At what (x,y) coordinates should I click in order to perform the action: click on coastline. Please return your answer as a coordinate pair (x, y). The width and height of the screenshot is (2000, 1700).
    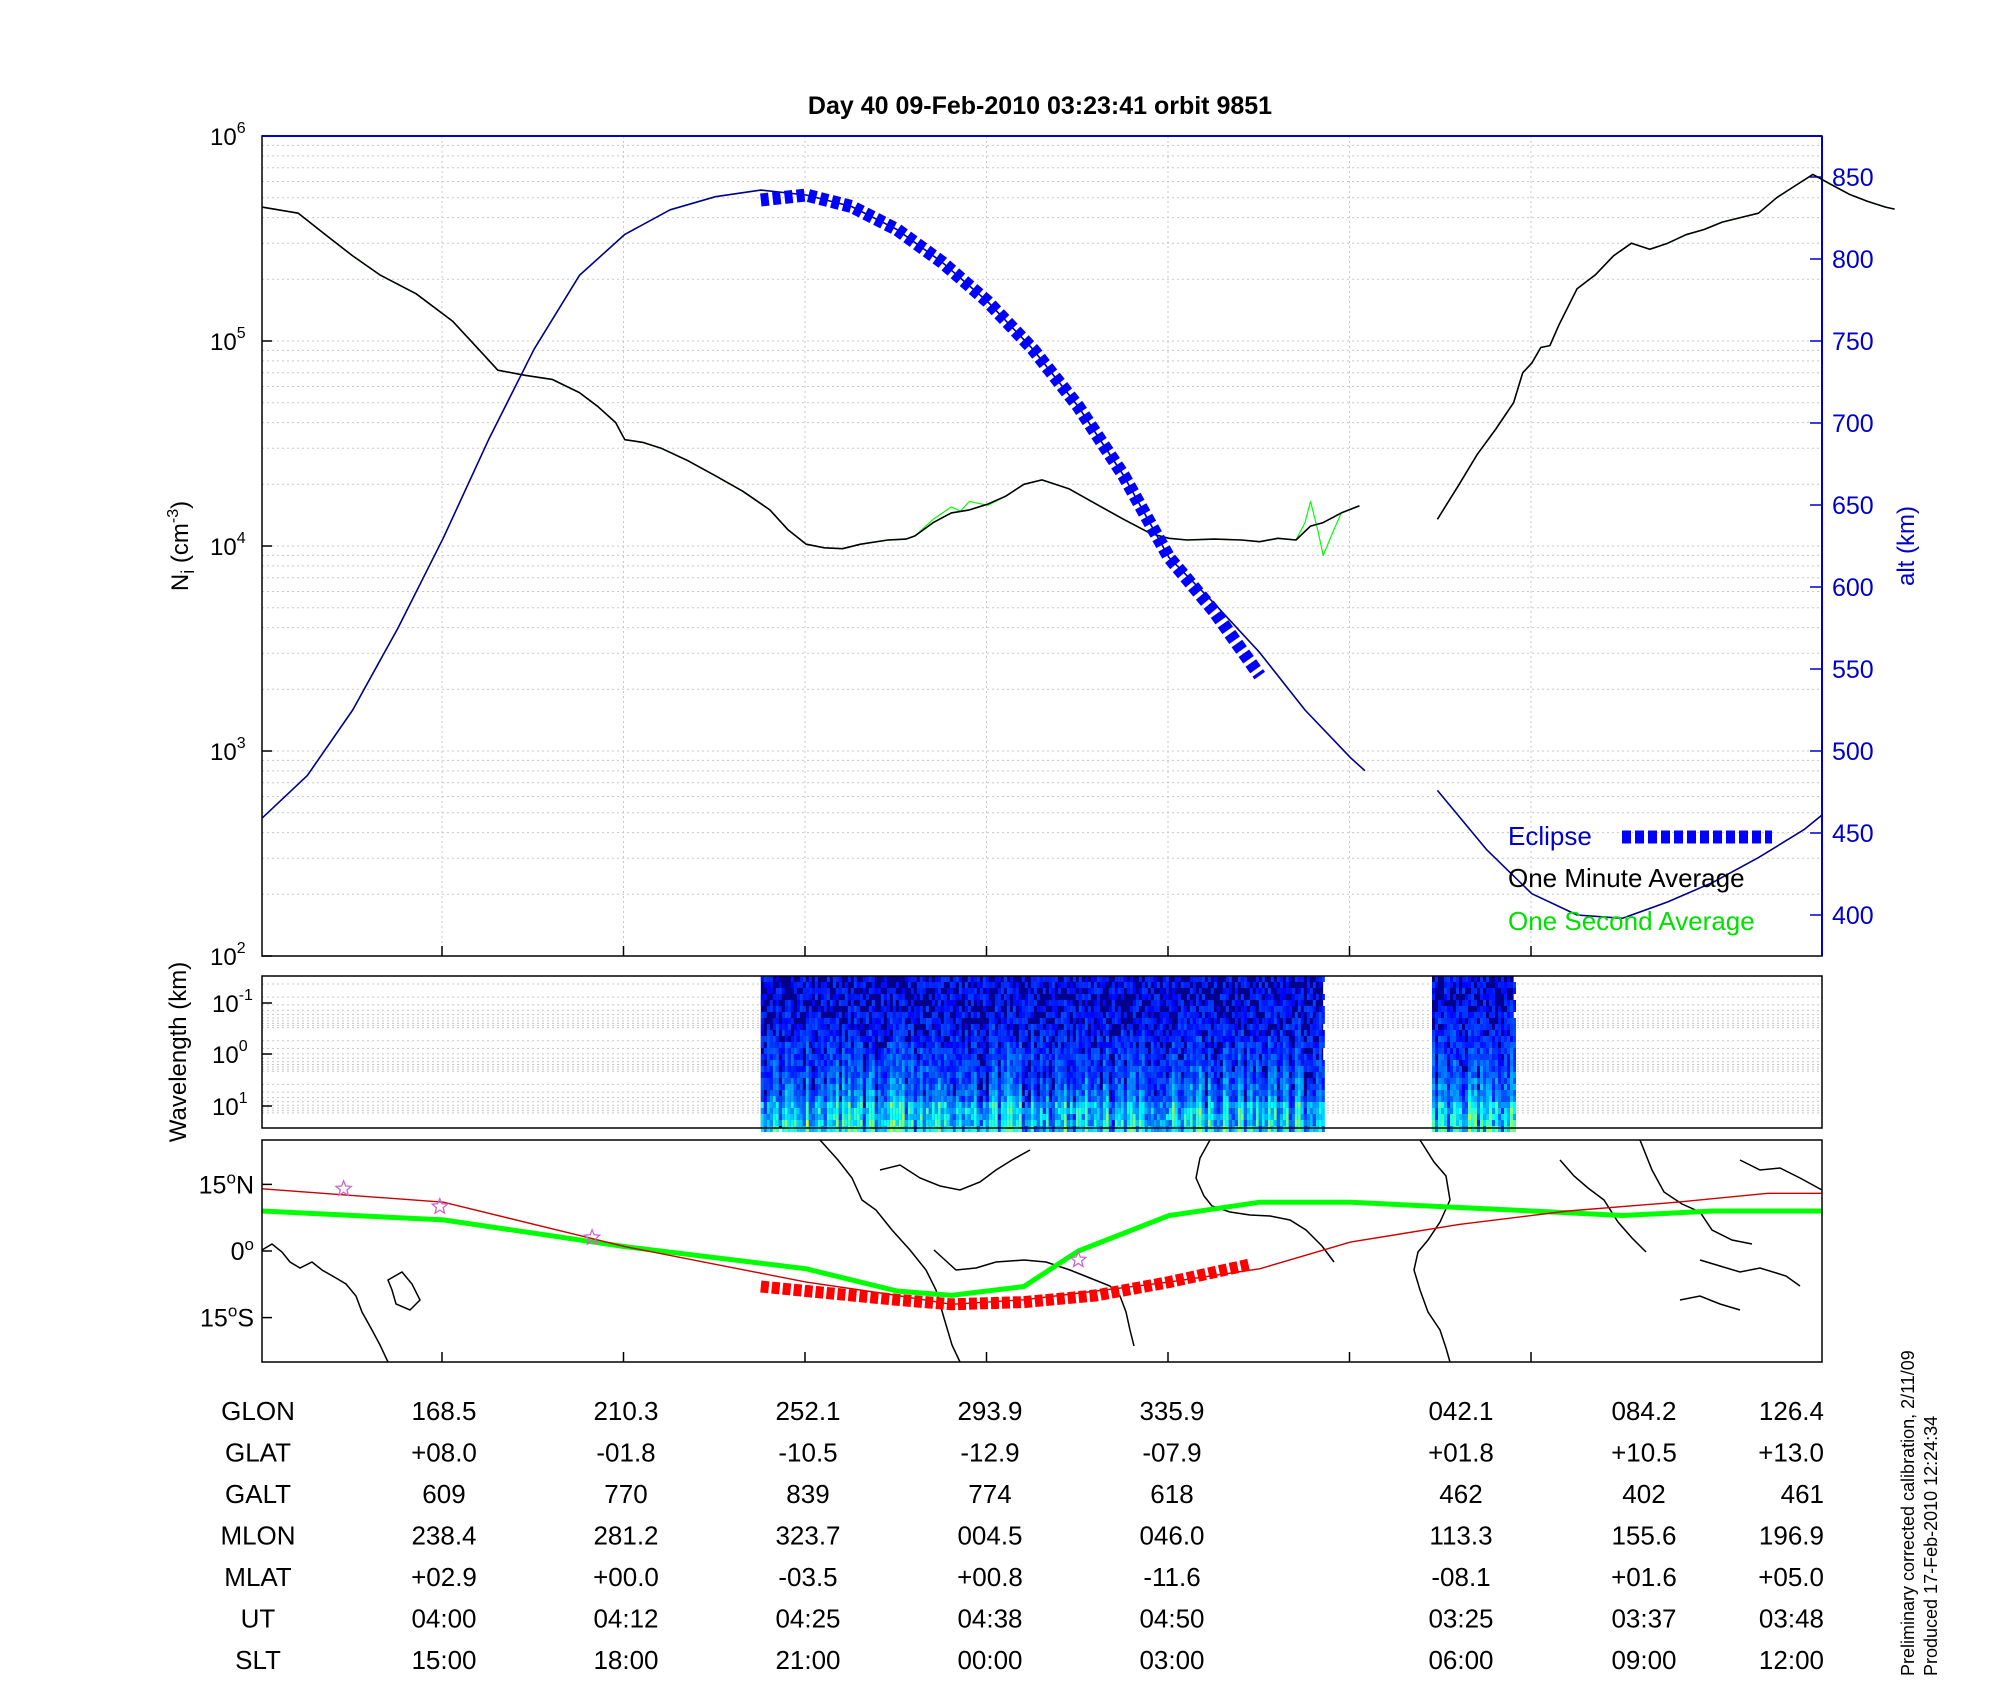
    Looking at the image, I should click on (1710, 1303).